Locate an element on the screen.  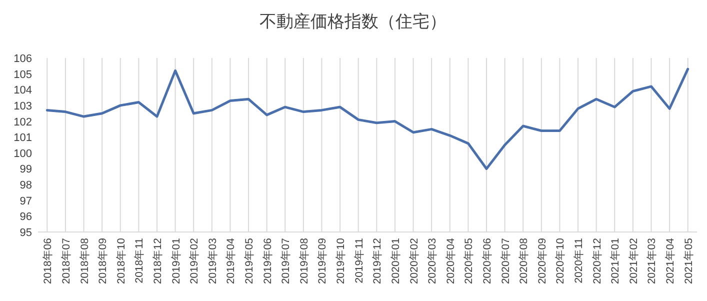
x-tick-label: 2018年06 is located at coordinates (48, 261).